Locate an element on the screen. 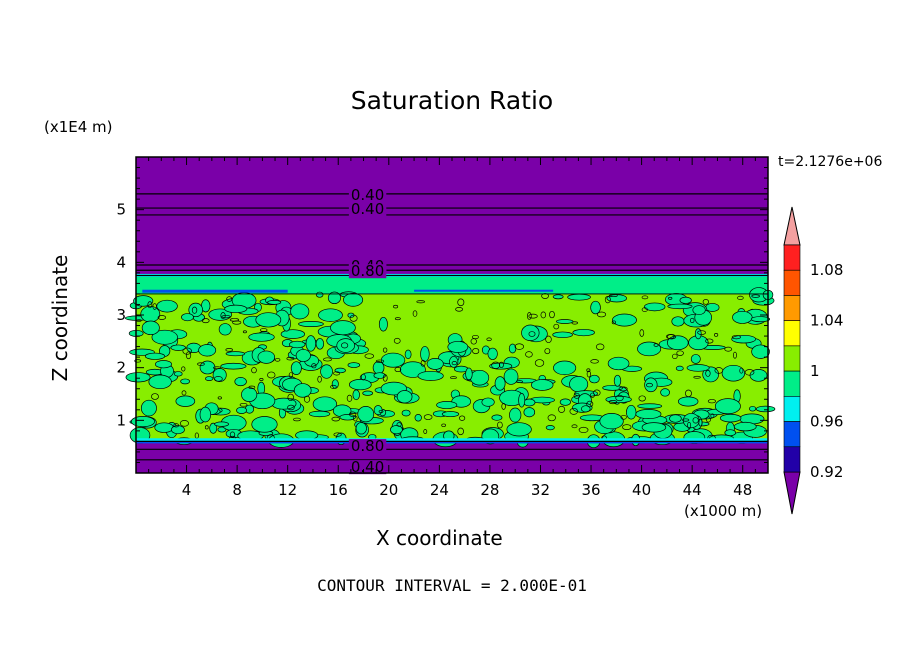  y-tick-label-0: 1 is located at coordinates (121, 420).